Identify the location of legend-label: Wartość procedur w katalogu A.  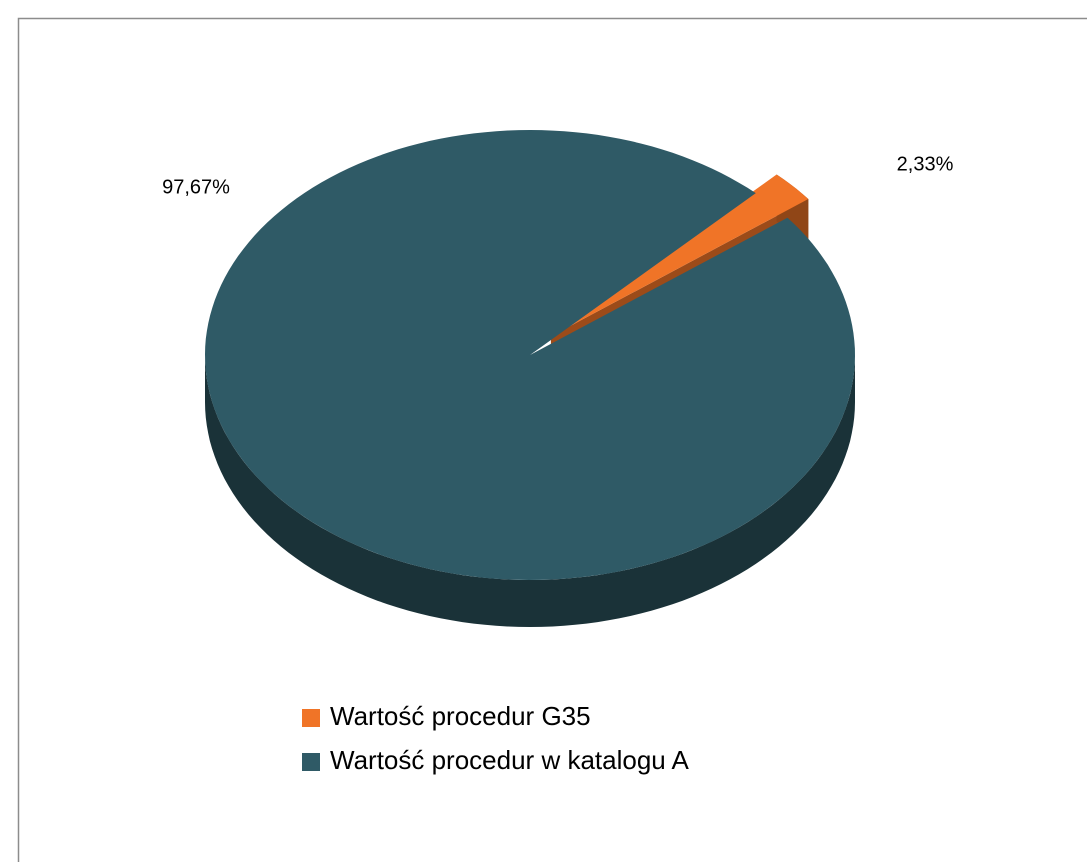
(510, 760).